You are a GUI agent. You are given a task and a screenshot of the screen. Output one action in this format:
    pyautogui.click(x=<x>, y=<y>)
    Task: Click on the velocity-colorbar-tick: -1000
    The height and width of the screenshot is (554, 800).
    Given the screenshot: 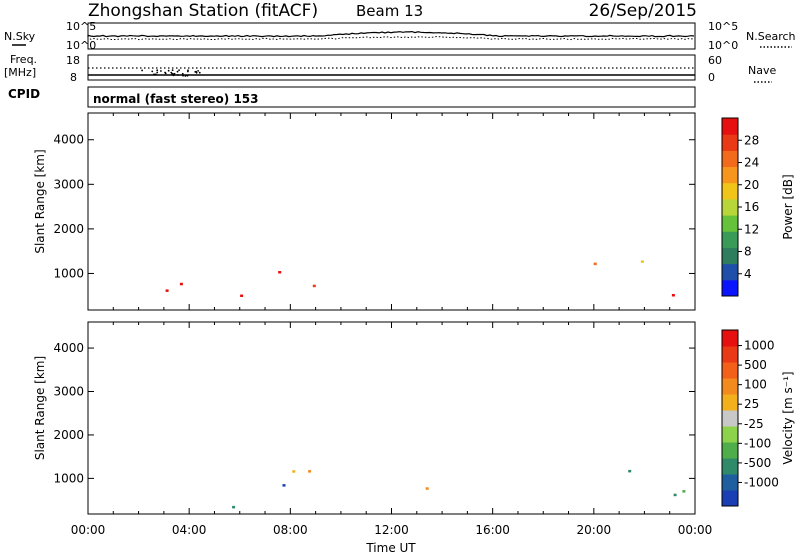 What is the action you would take?
    pyautogui.click(x=761, y=482)
    